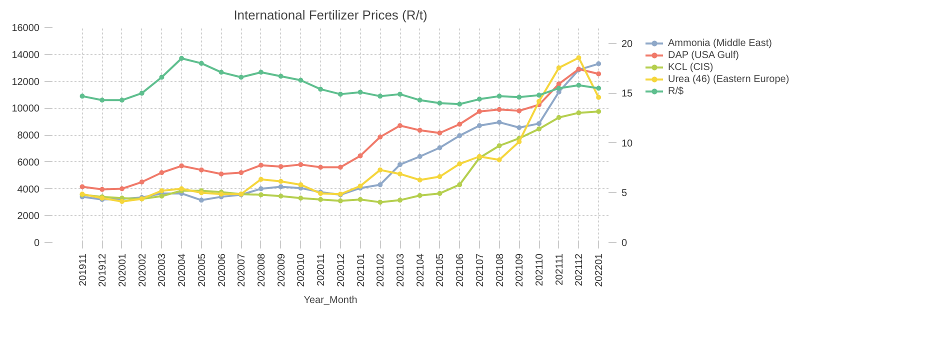 This screenshot has width=940, height=339. Describe the element at coordinates (480, 270) in the screenshot. I see `x-tick-label: 202107` at that location.